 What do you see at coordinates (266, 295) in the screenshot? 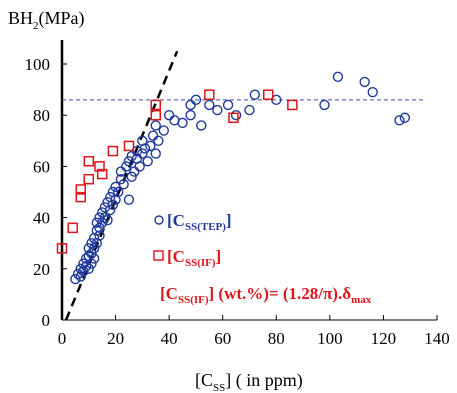
I see `formula-annotation: [CSS(IF)] (wt.%)= (1.28/π).δmax` at bounding box center [266, 295].